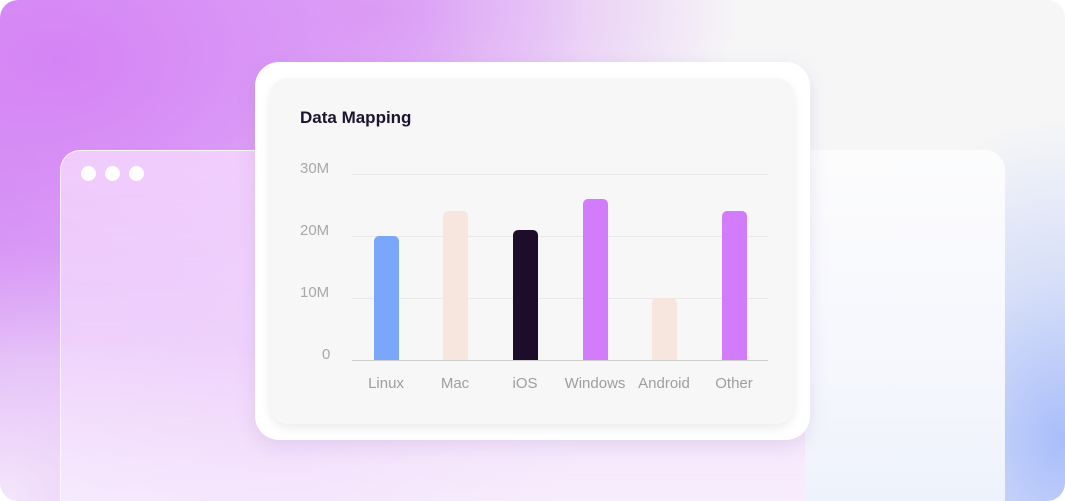 This screenshot has height=501, width=1065. Describe the element at coordinates (664, 383) in the screenshot. I see `x-tick-label: Android` at that location.